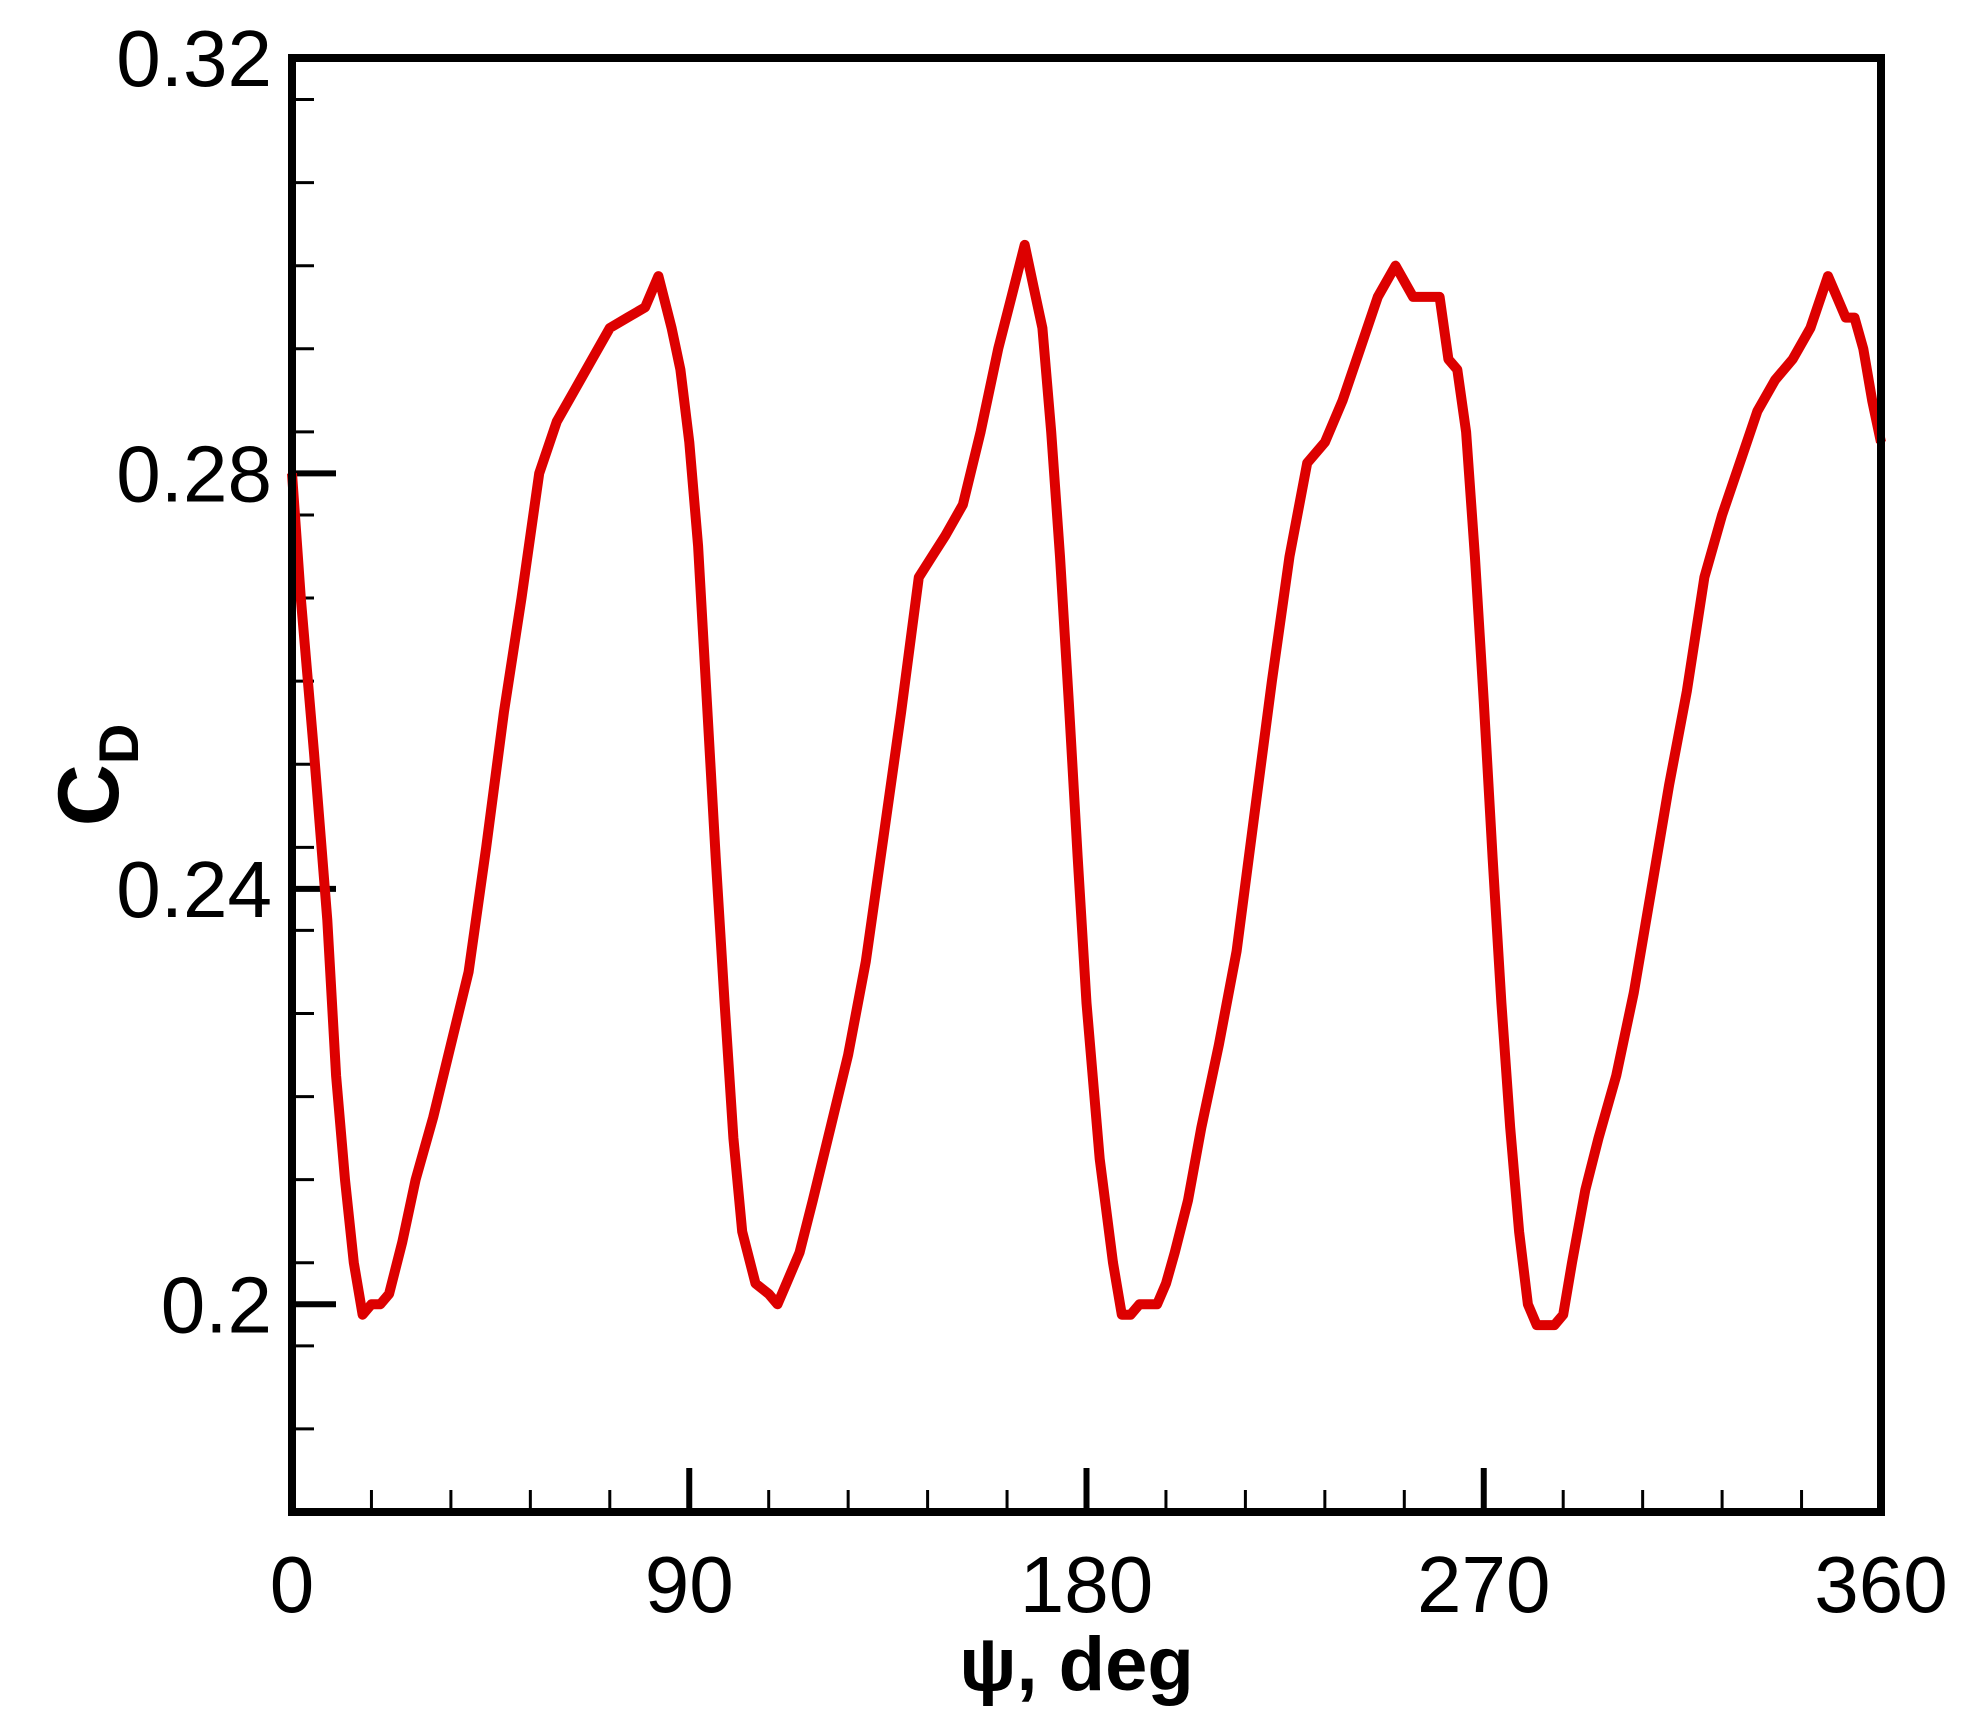  I want to click on y-axis-title: CD, so click(95, 775).